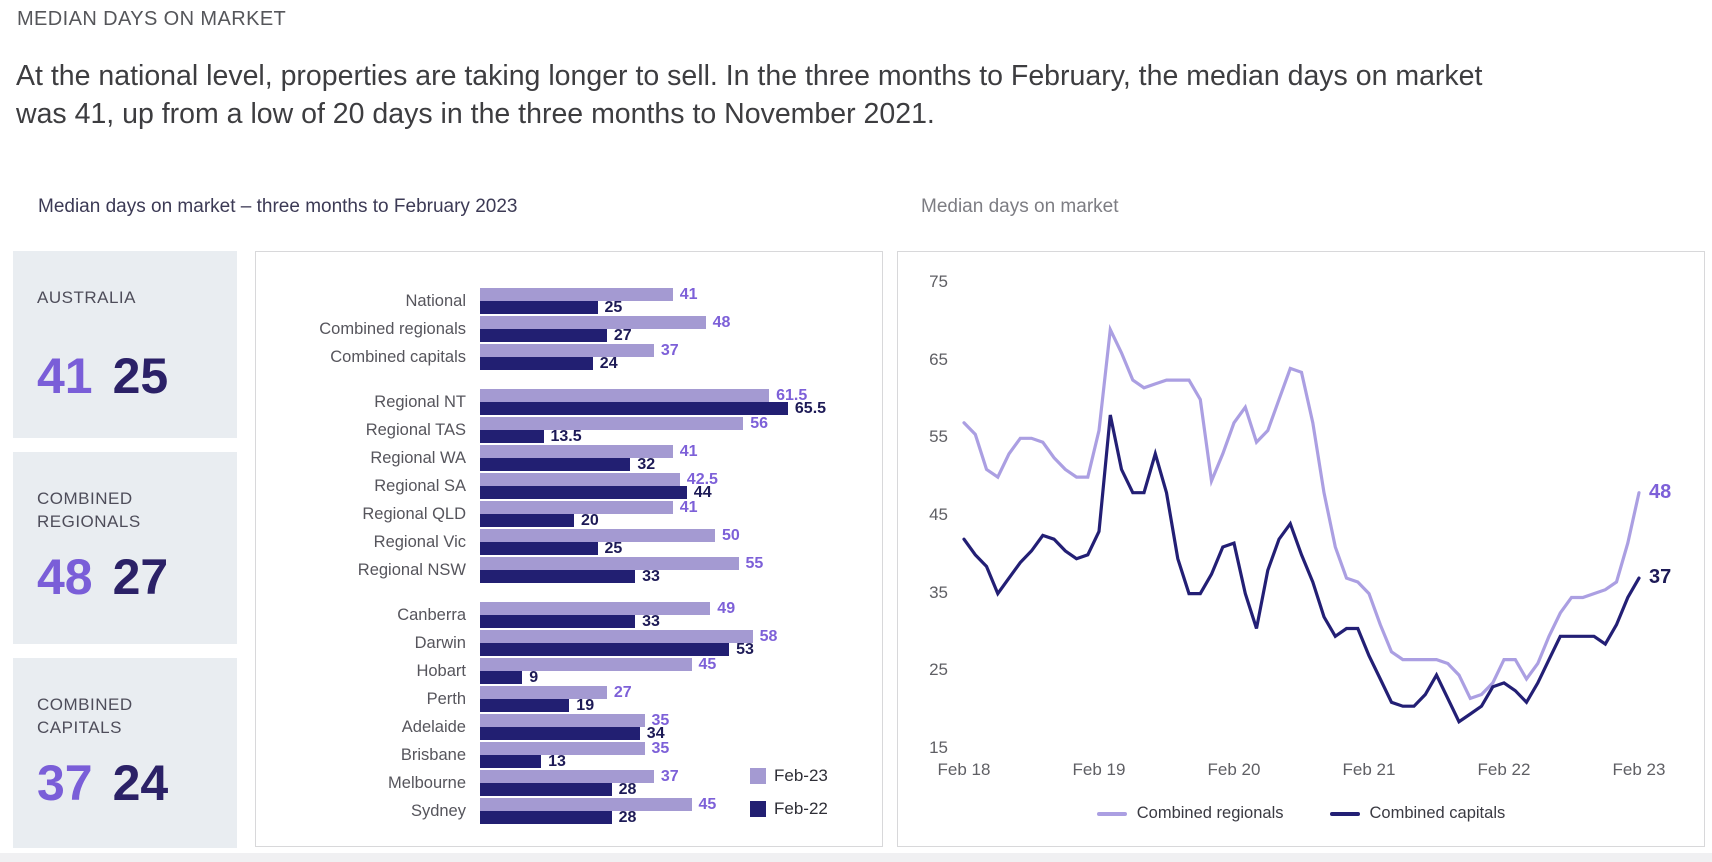 The width and height of the screenshot is (1712, 862). I want to click on bar-value-feb23: 42.5, so click(702, 479).